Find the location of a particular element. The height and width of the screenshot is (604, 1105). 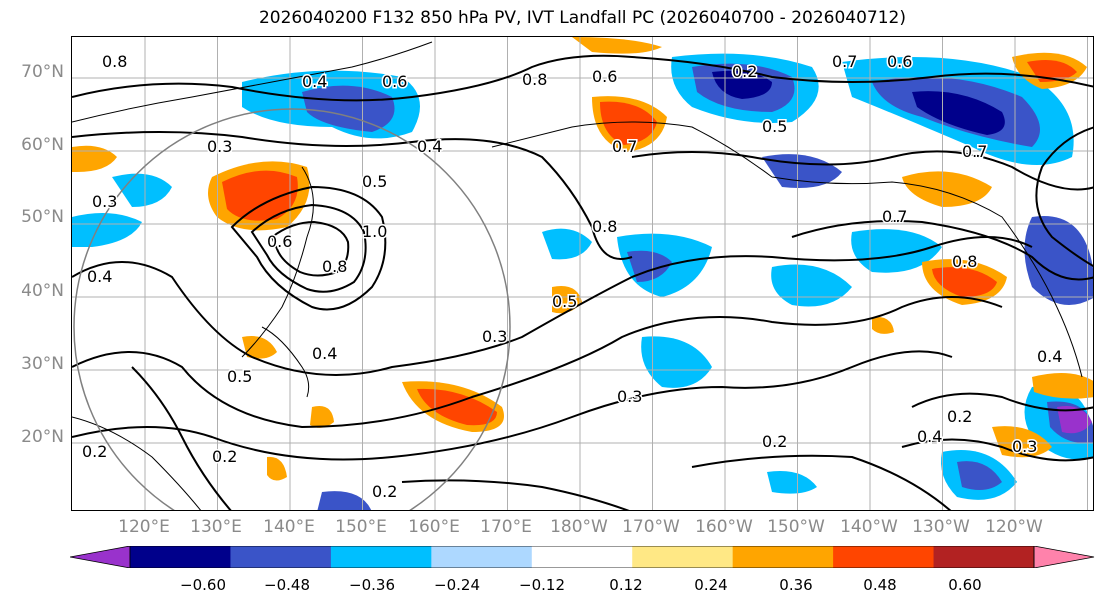

colorbar-tick: 0.12 is located at coordinates (626, 585).